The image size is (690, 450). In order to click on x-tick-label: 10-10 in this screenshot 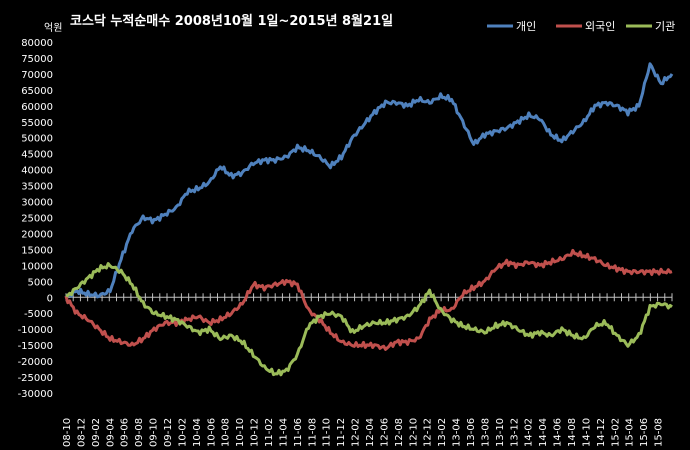, I will do `click(240, 432)`.